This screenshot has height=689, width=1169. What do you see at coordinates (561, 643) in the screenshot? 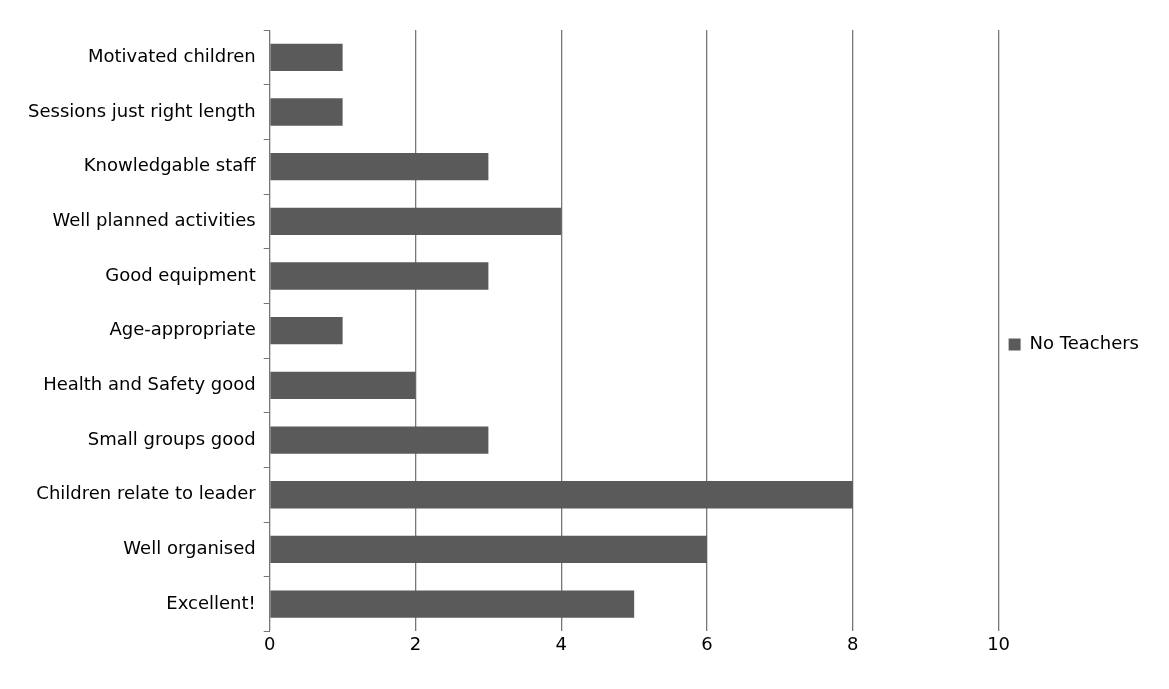
I see `x-tick-label: 4` at bounding box center [561, 643].